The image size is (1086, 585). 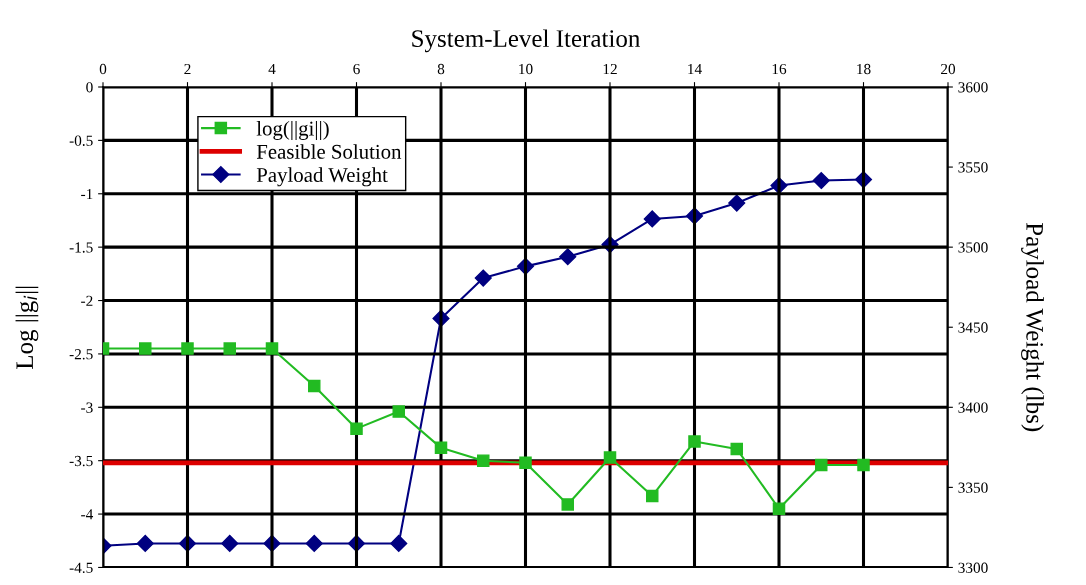 I want to click on y2-tick-label: 3500, so click(x=973, y=247).